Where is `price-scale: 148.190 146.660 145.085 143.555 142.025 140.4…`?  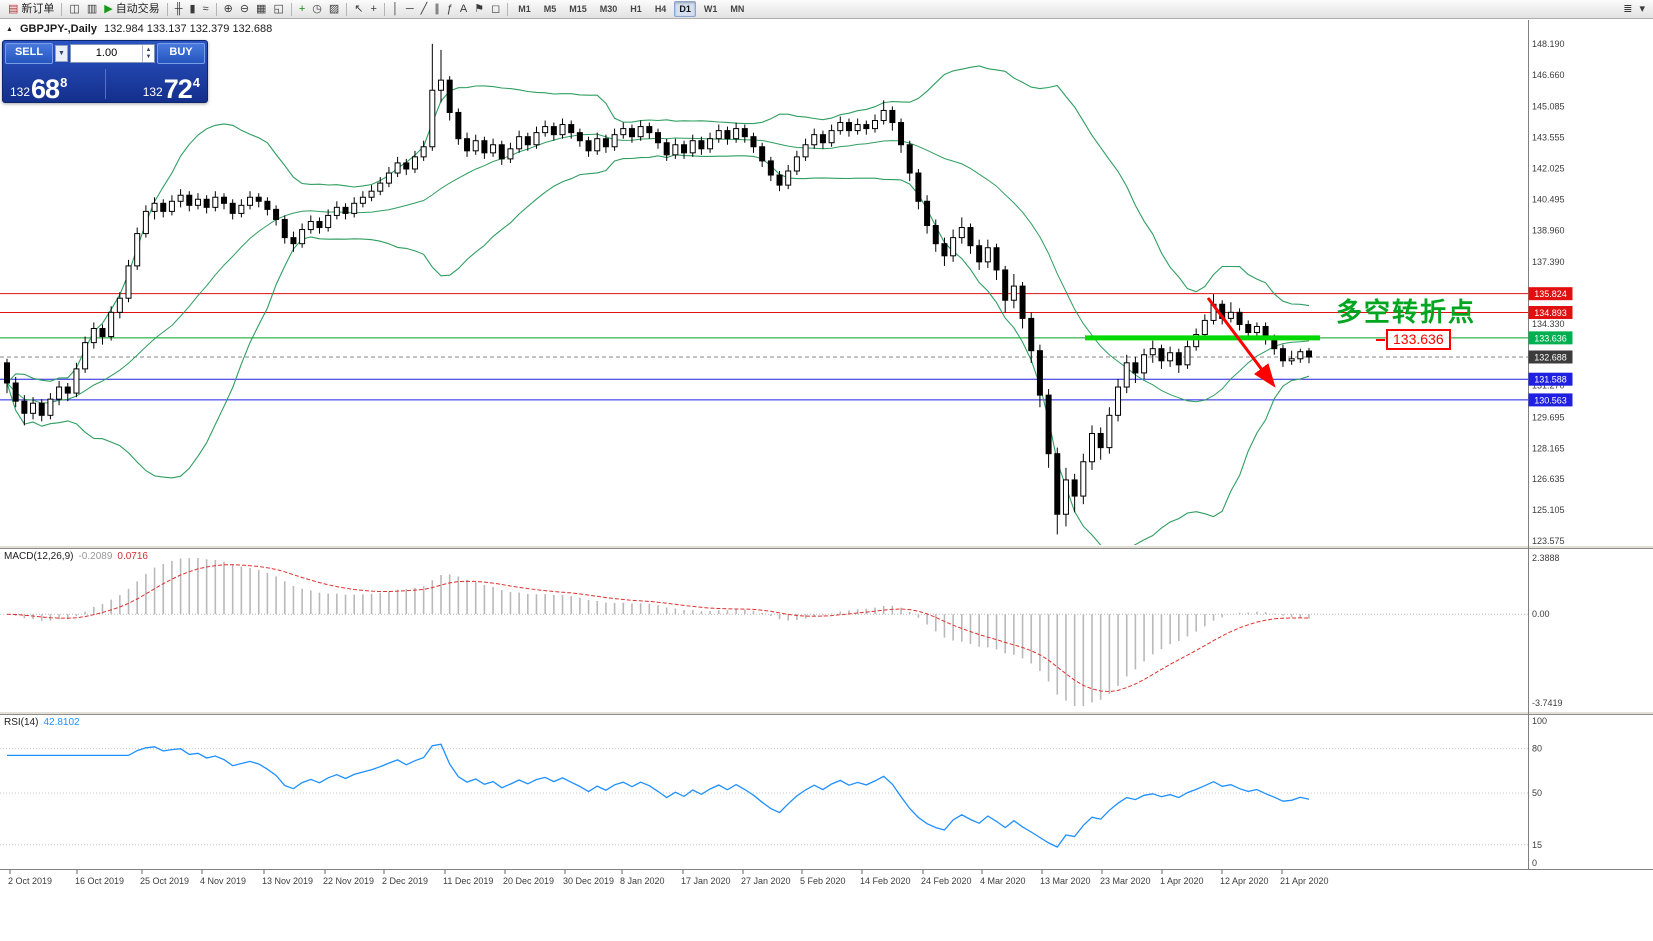
price-scale: 148.190 146.660 145.085 143.555 142.025 140.4… is located at coordinates (1550, 444).